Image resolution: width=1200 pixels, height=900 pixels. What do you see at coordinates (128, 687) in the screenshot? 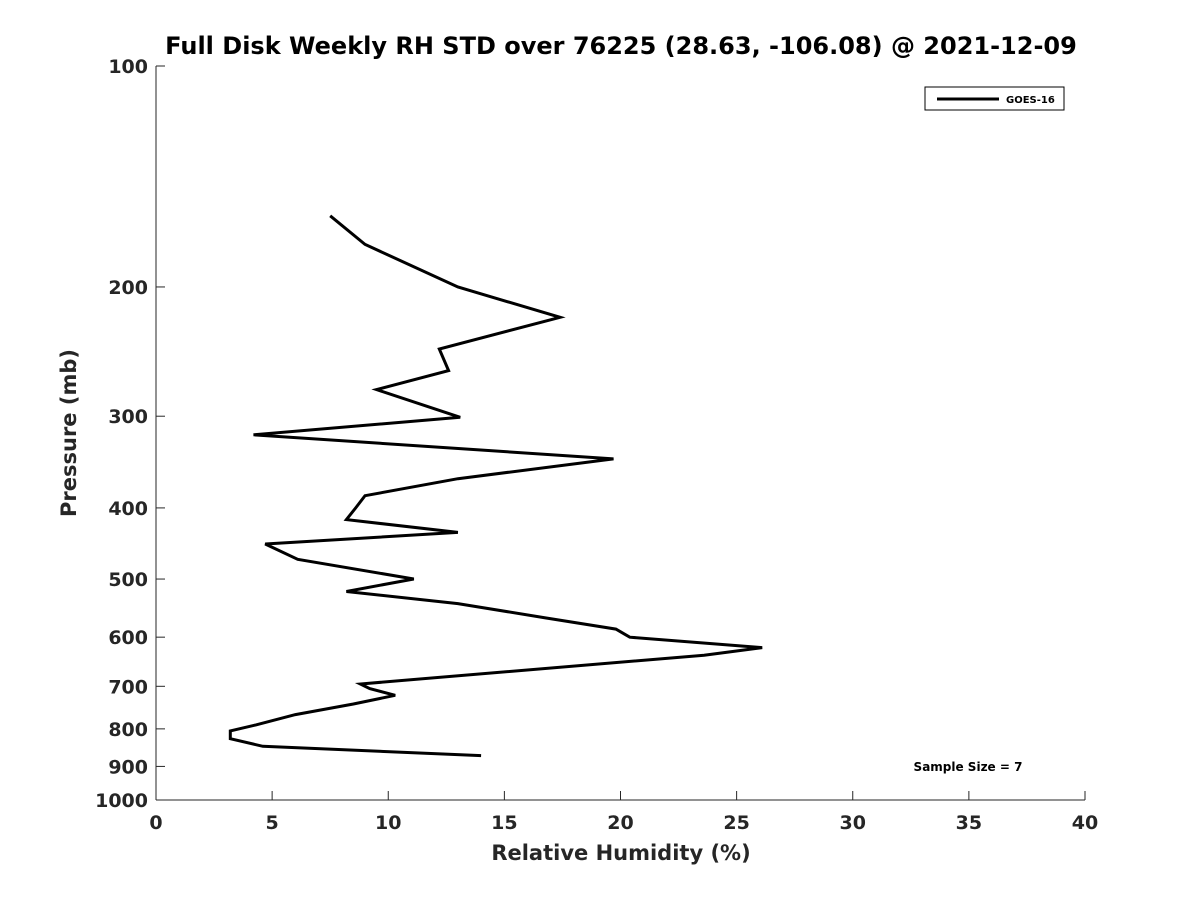
I see `y-tick-label: 700` at bounding box center [128, 687].